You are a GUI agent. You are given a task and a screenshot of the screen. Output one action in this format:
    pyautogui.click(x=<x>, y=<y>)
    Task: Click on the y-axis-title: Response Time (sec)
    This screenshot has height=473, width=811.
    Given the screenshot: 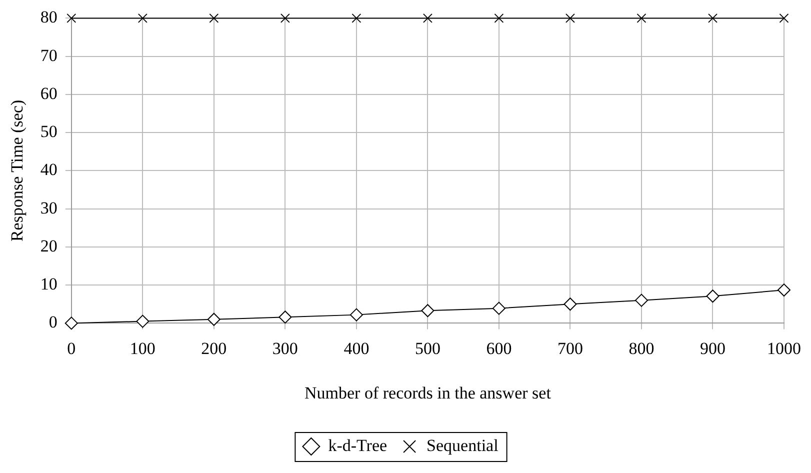 What is the action you would take?
    pyautogui.click(x=17, y=171)
    